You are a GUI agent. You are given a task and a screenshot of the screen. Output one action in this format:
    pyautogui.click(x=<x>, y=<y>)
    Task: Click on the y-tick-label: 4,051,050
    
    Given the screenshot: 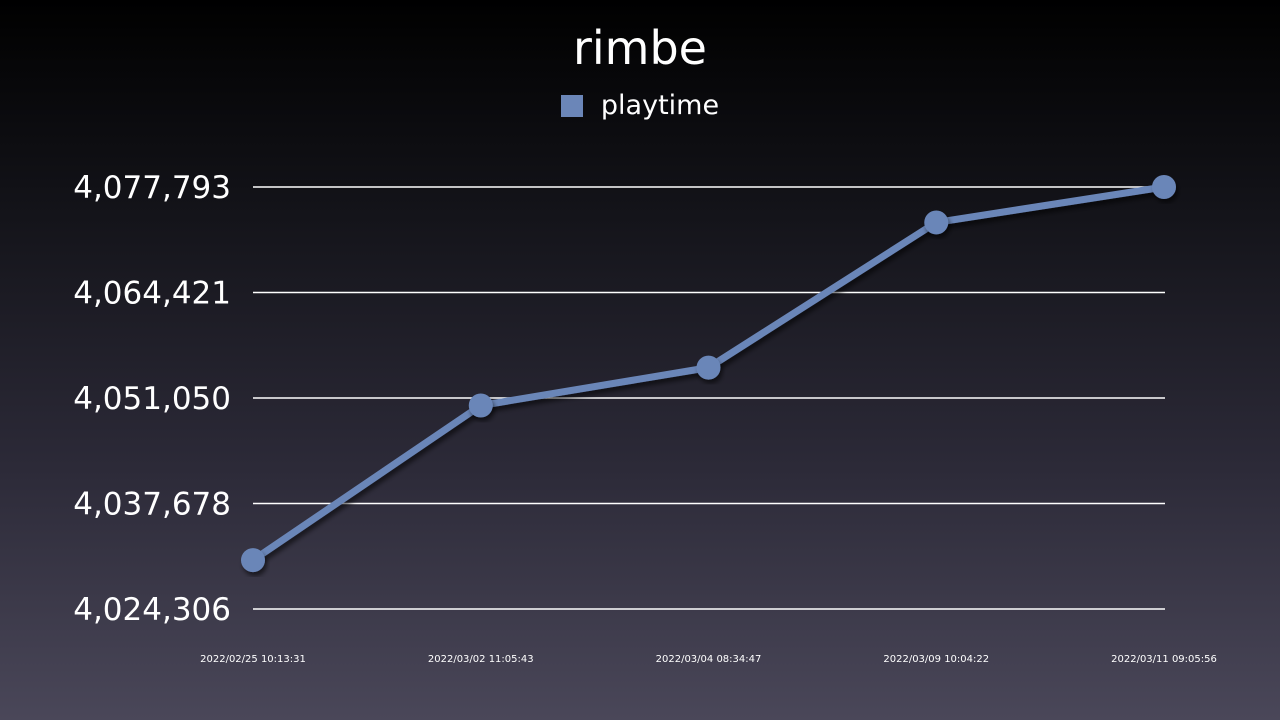 What is the action you would take?
    pyautogui.click(x=152, y=399)
    